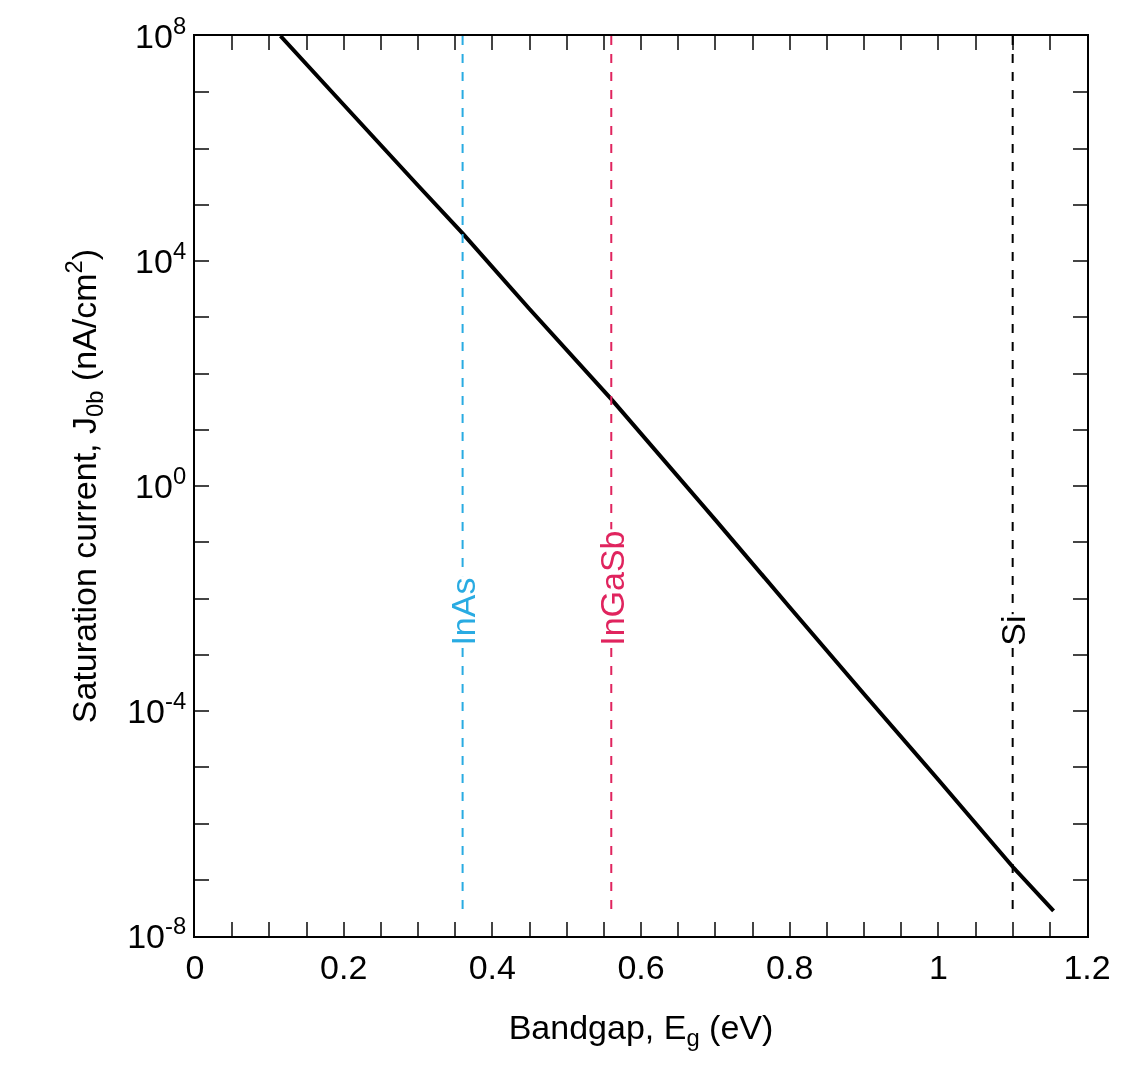 The image size is (1127, 1086). I want to click on x-tick-label: 0.4, so click(492, 966).